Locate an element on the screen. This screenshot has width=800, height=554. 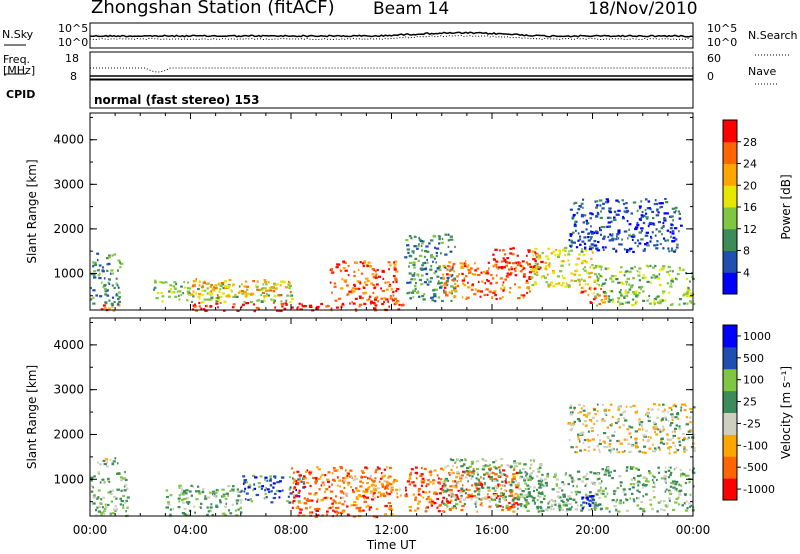
velocity-colorbar-tick-label: -100 is located at coordinates (755, 445).